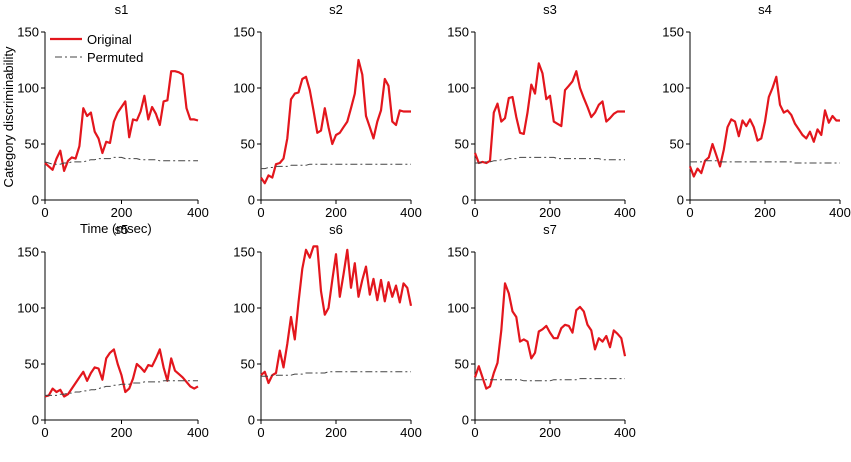 Image resolution: width=851 pixels, height=462 pixels. I want to click on panel-s2: s2 0 50 100 150 0 200 400, so click(327, 111).